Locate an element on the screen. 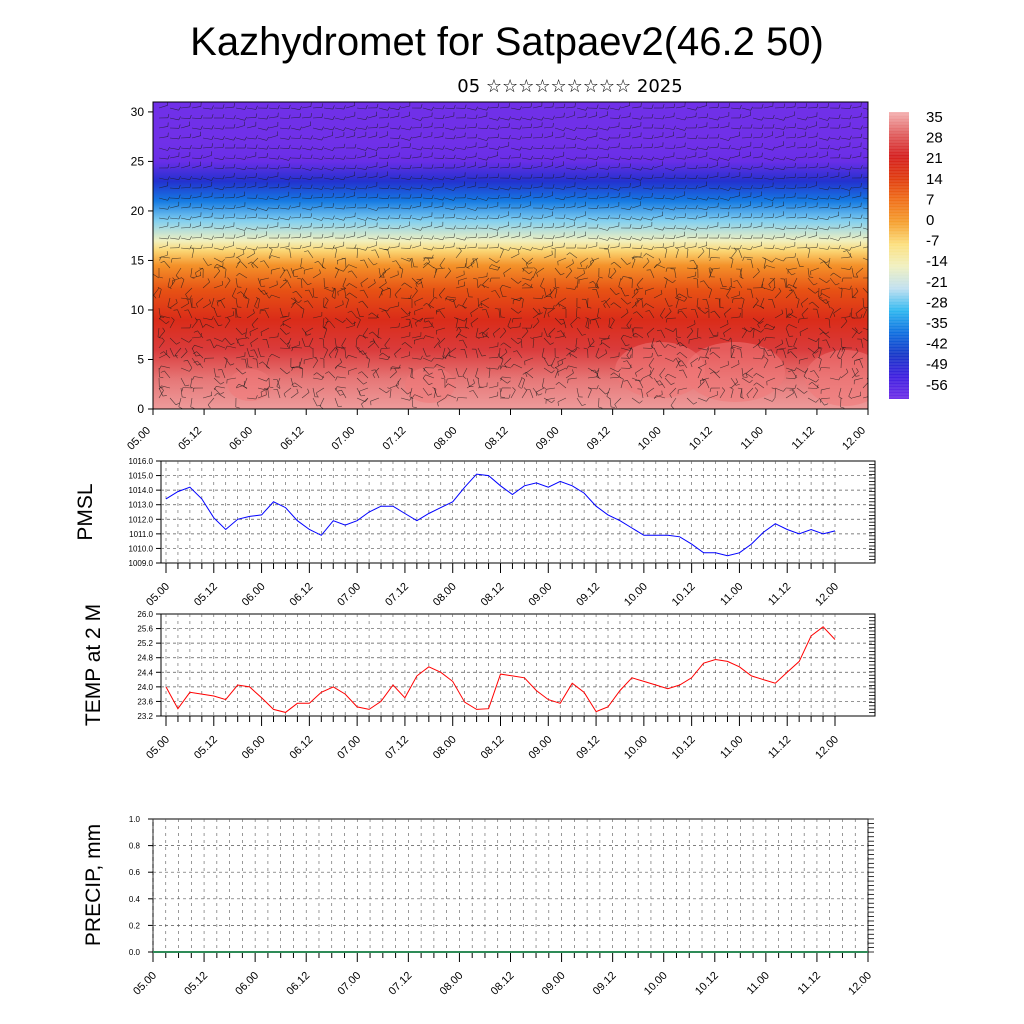  colorbar-label: -21 is located at coordinates (937, 282).